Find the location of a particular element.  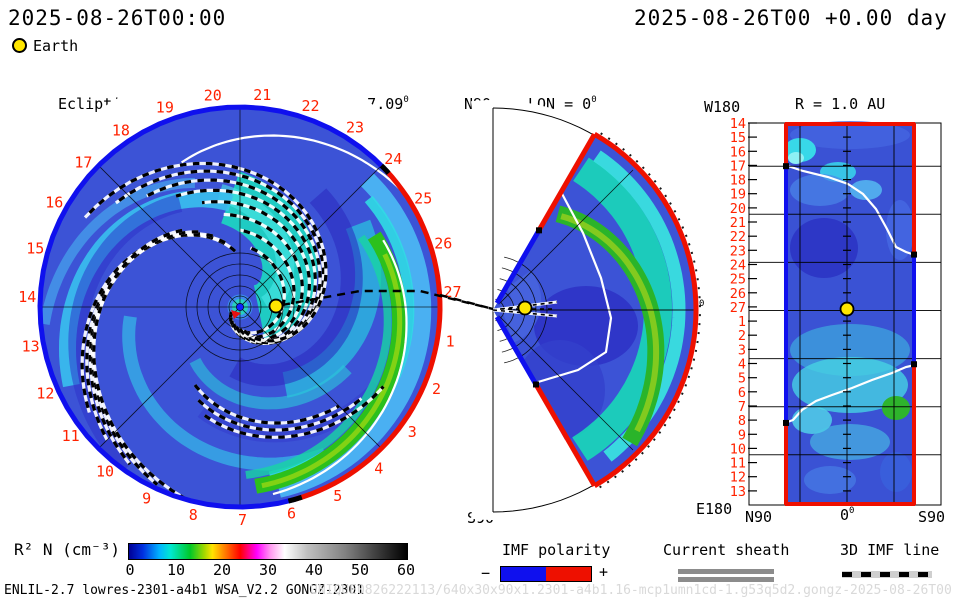

day-ring-label: 13 is located at coordinates (31, 346).